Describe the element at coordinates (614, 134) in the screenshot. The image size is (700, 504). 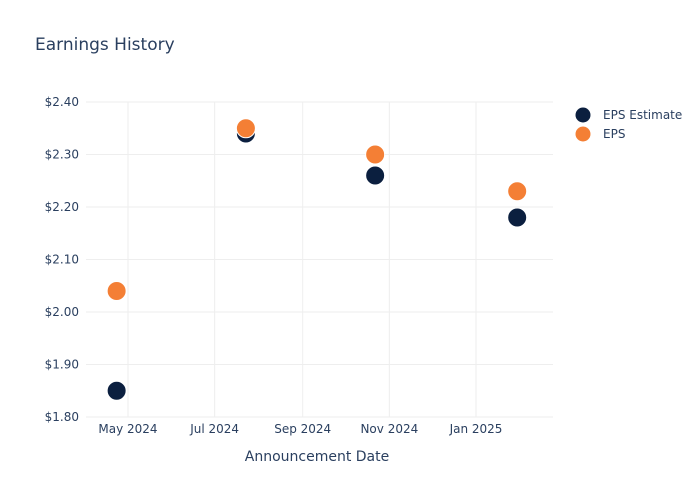
I see `legend-label: EPS` at that location.